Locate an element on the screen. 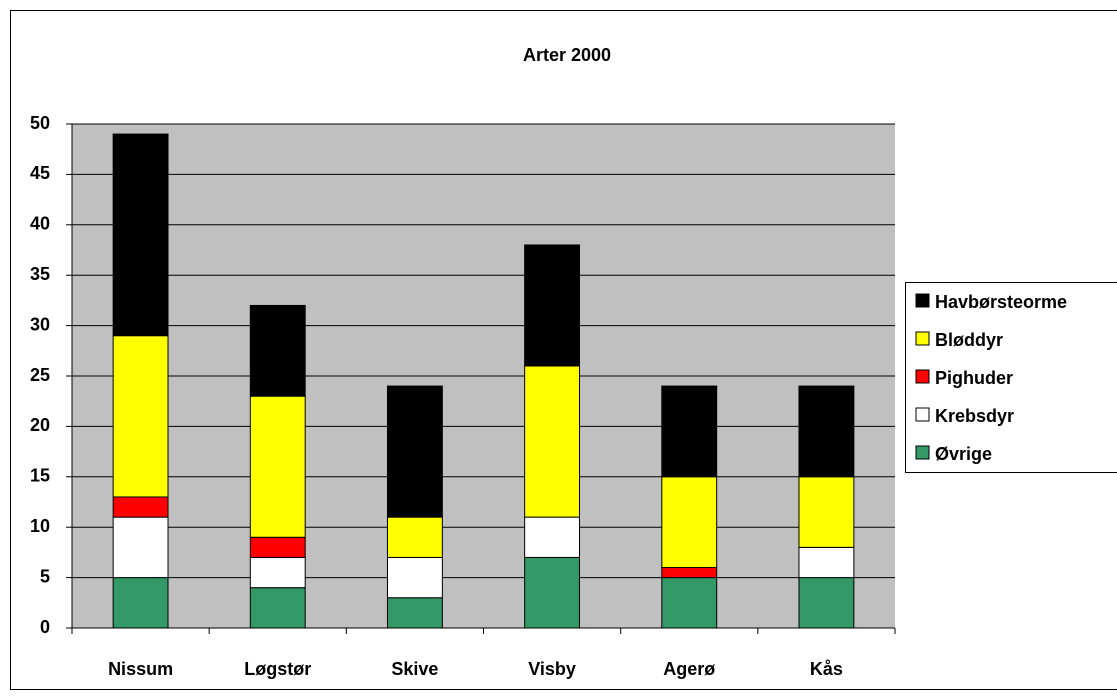 The image size is (1117, 697). x-tick-label: Agerø is located at coordinates (689, 669).